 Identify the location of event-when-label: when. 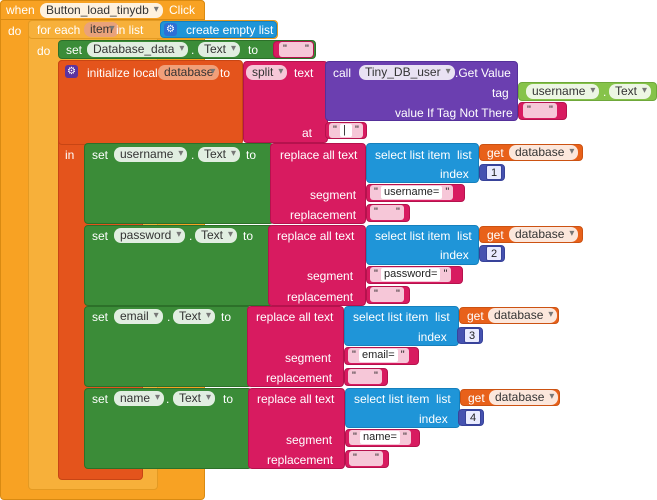
(20, 10).